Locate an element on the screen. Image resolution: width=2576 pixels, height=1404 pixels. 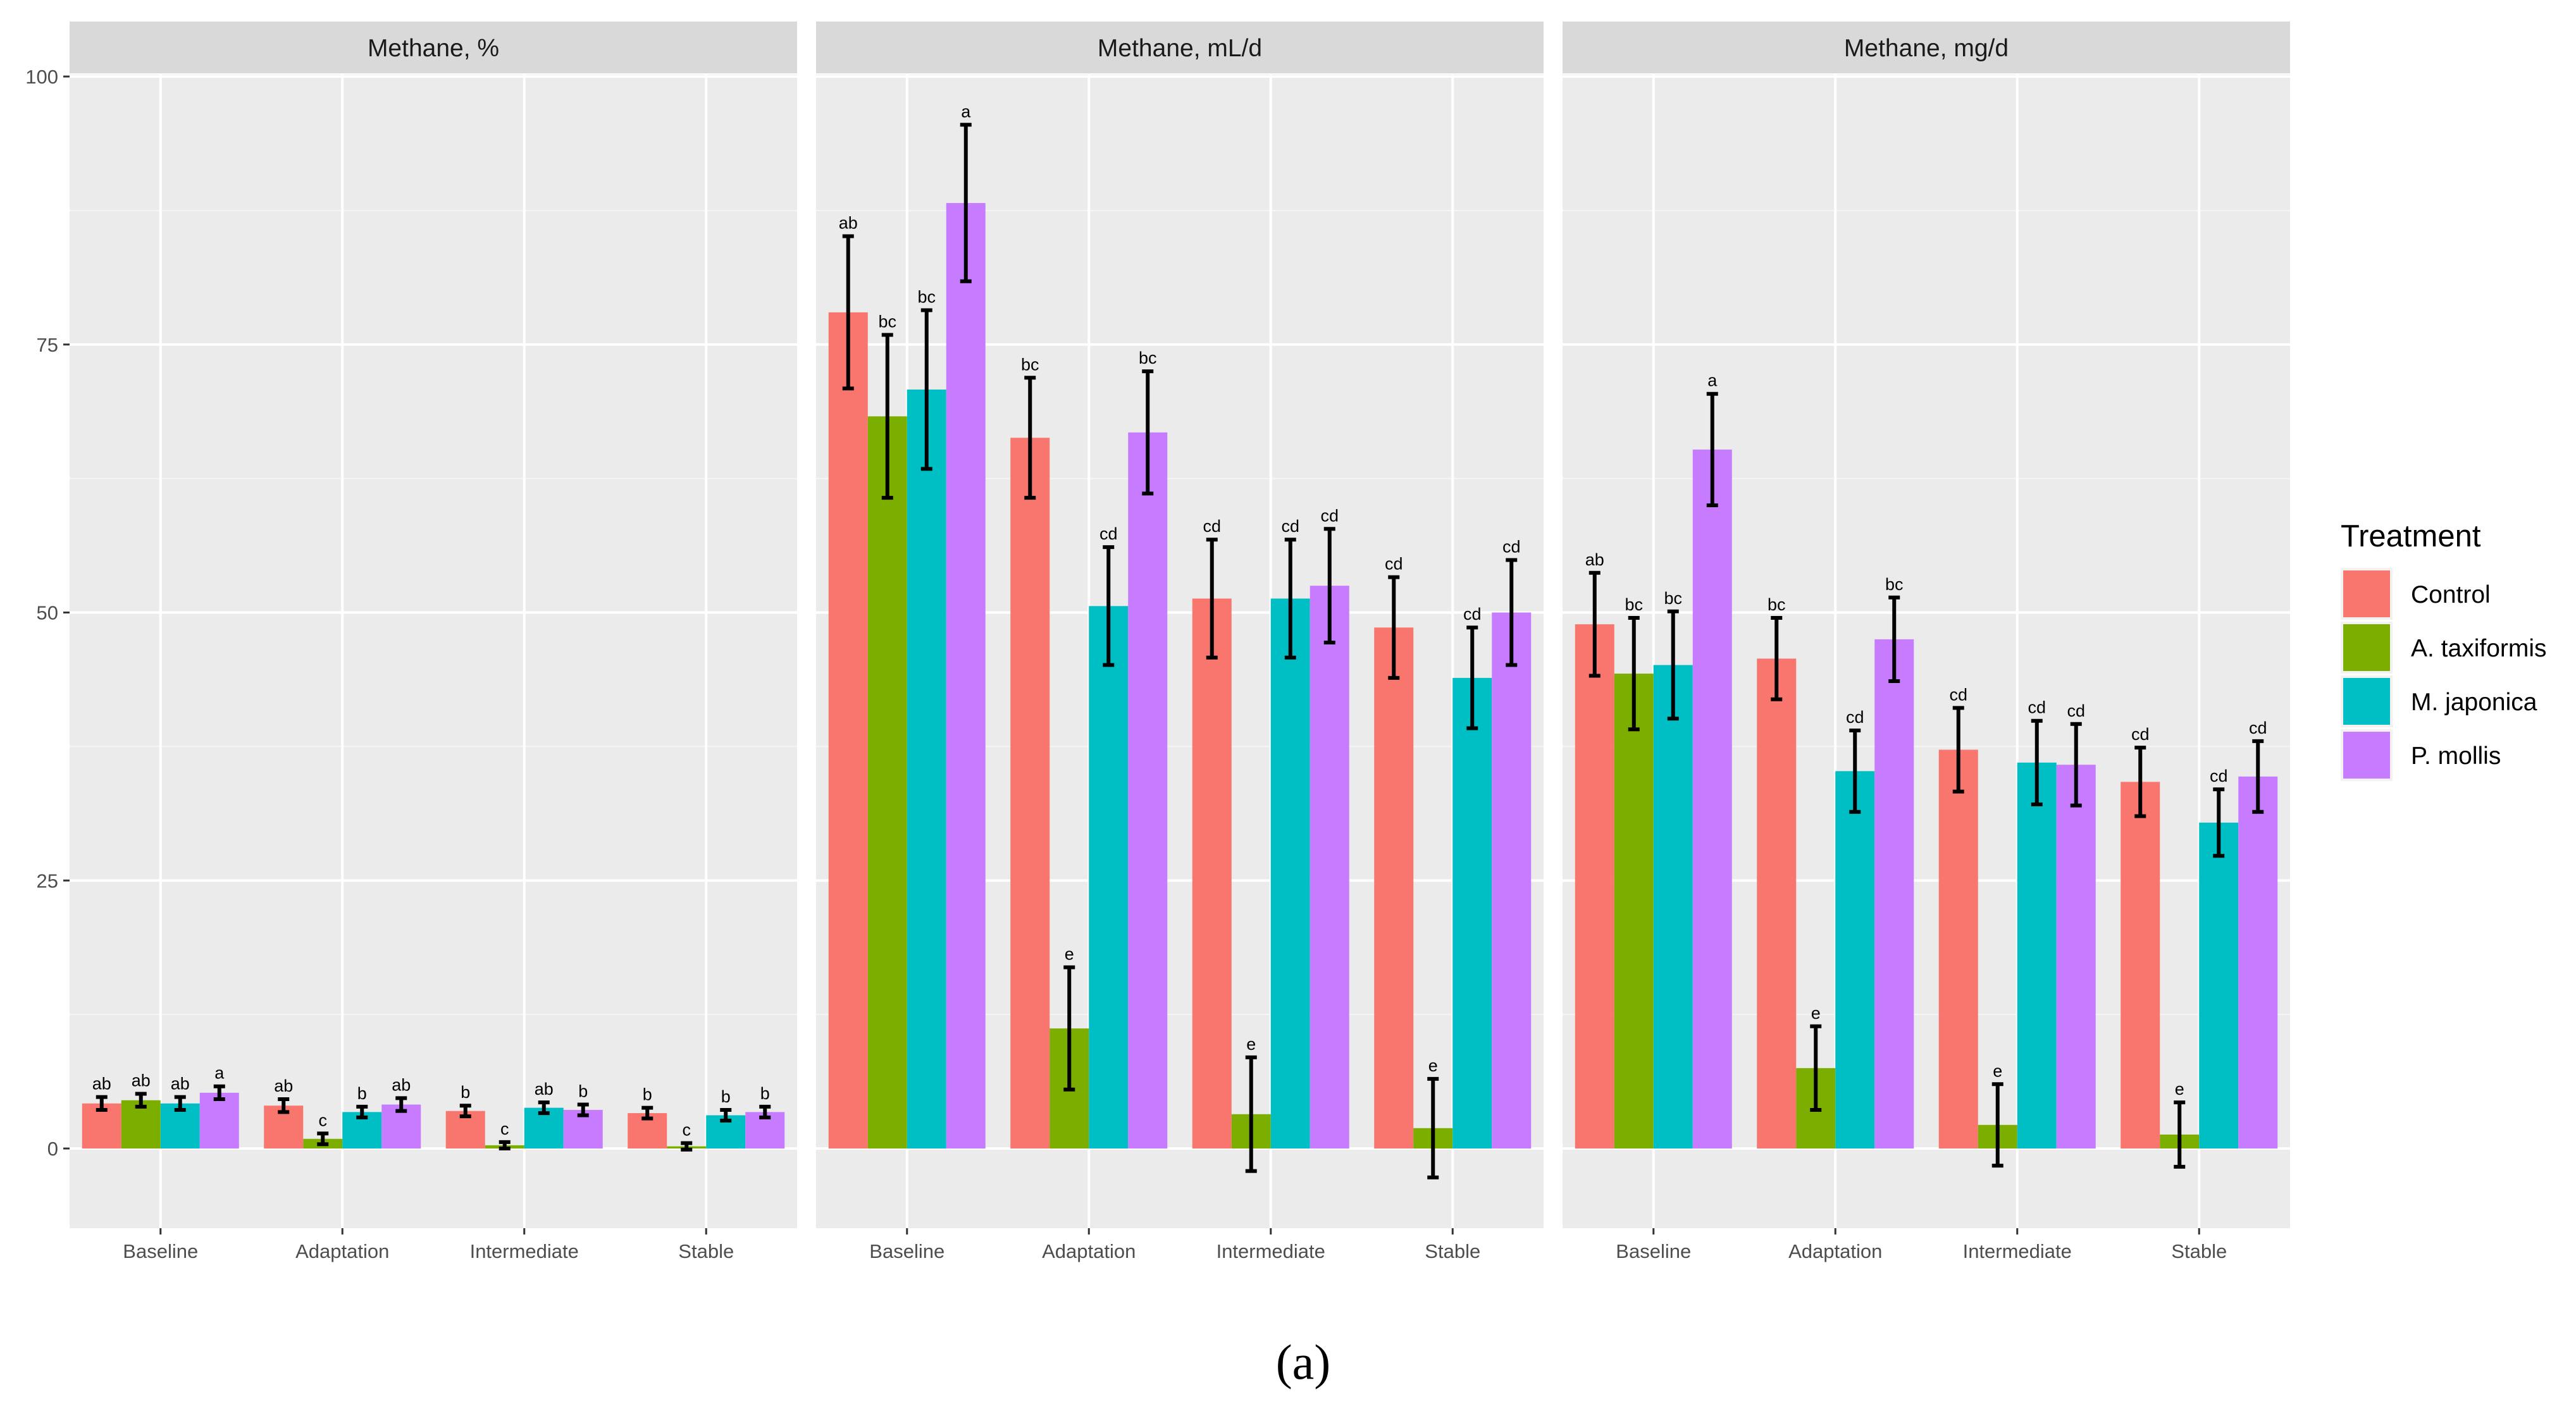
panel-strip is located at coordinates (1926, 47).